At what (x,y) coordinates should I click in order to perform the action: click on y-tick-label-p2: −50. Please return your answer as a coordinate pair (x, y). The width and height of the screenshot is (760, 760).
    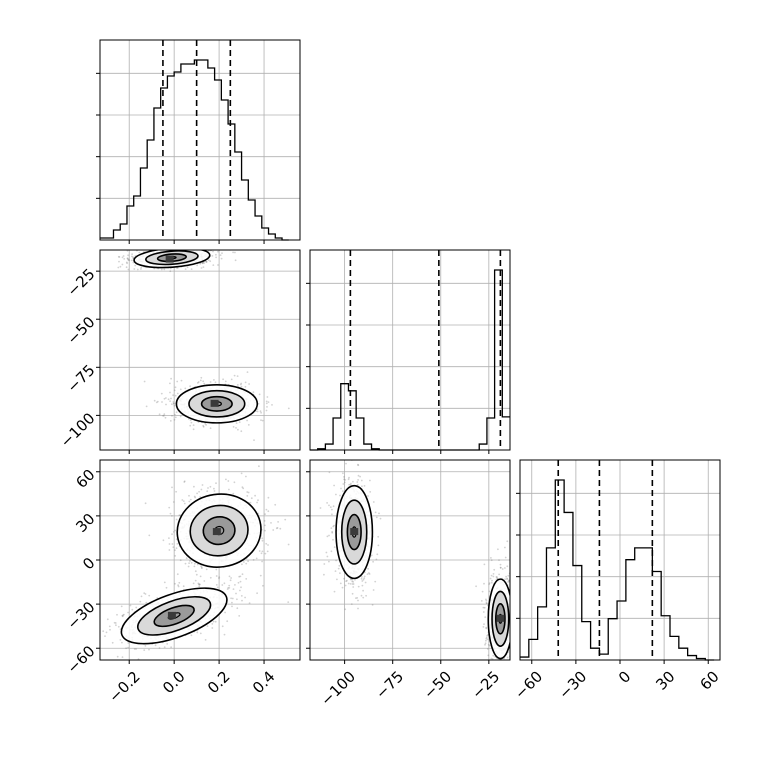
    Looking at the image, I should click on (80, 330).